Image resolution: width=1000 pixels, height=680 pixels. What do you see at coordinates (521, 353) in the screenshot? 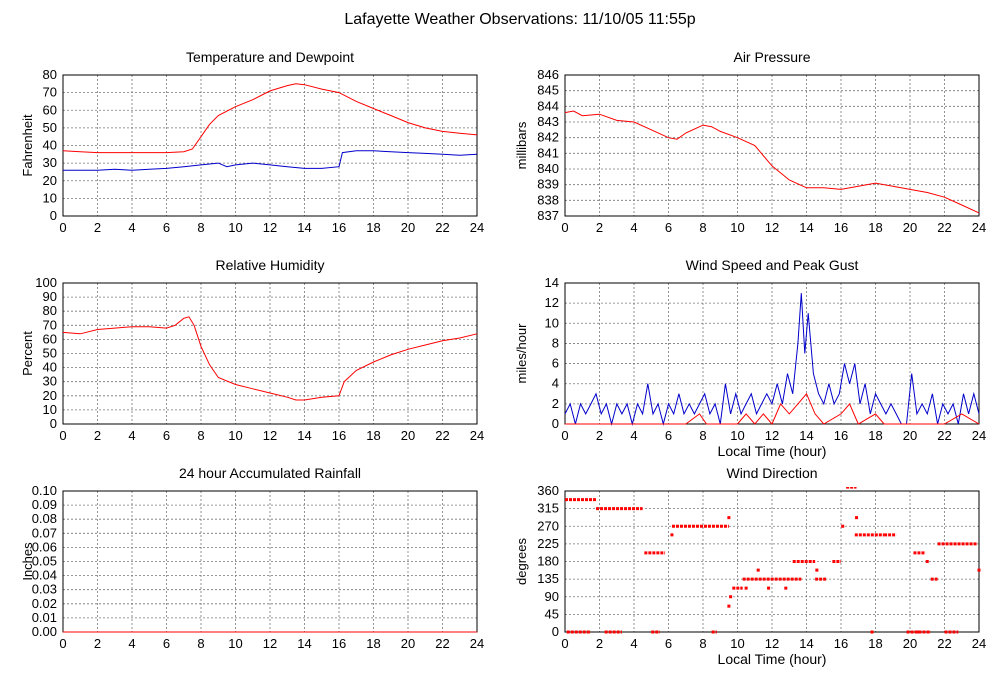
I see `y-axis-label: miles/hour` at bounding box center [521, 353].